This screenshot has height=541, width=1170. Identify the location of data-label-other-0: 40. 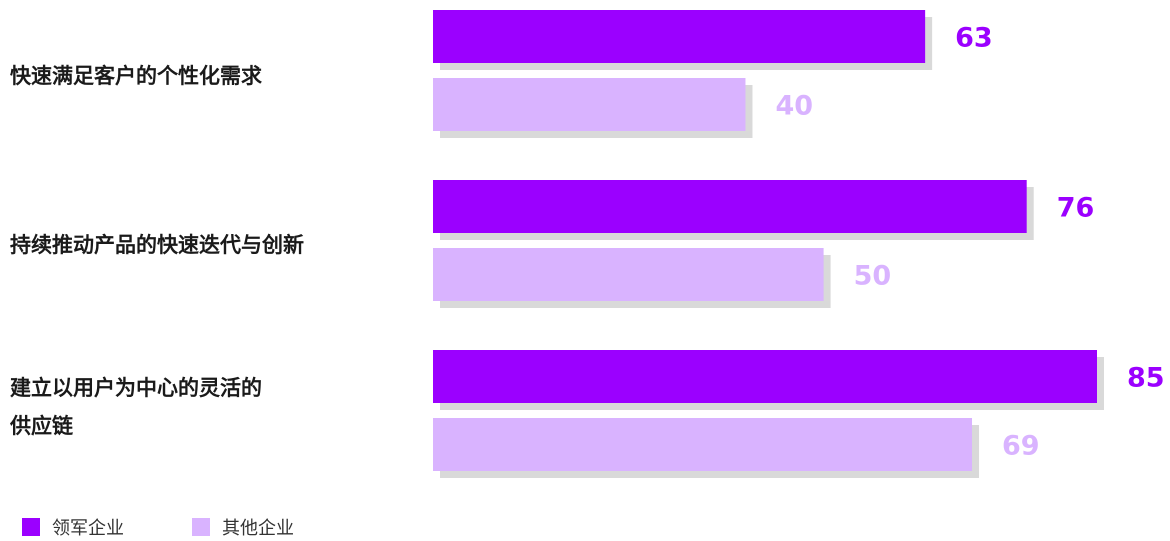
(794, 106).